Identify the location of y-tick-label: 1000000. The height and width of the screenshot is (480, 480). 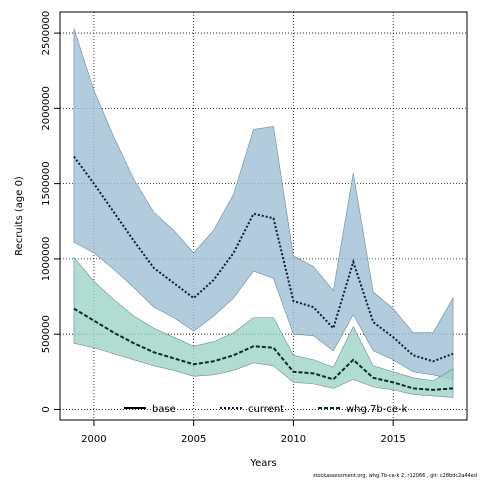
(46, 259).